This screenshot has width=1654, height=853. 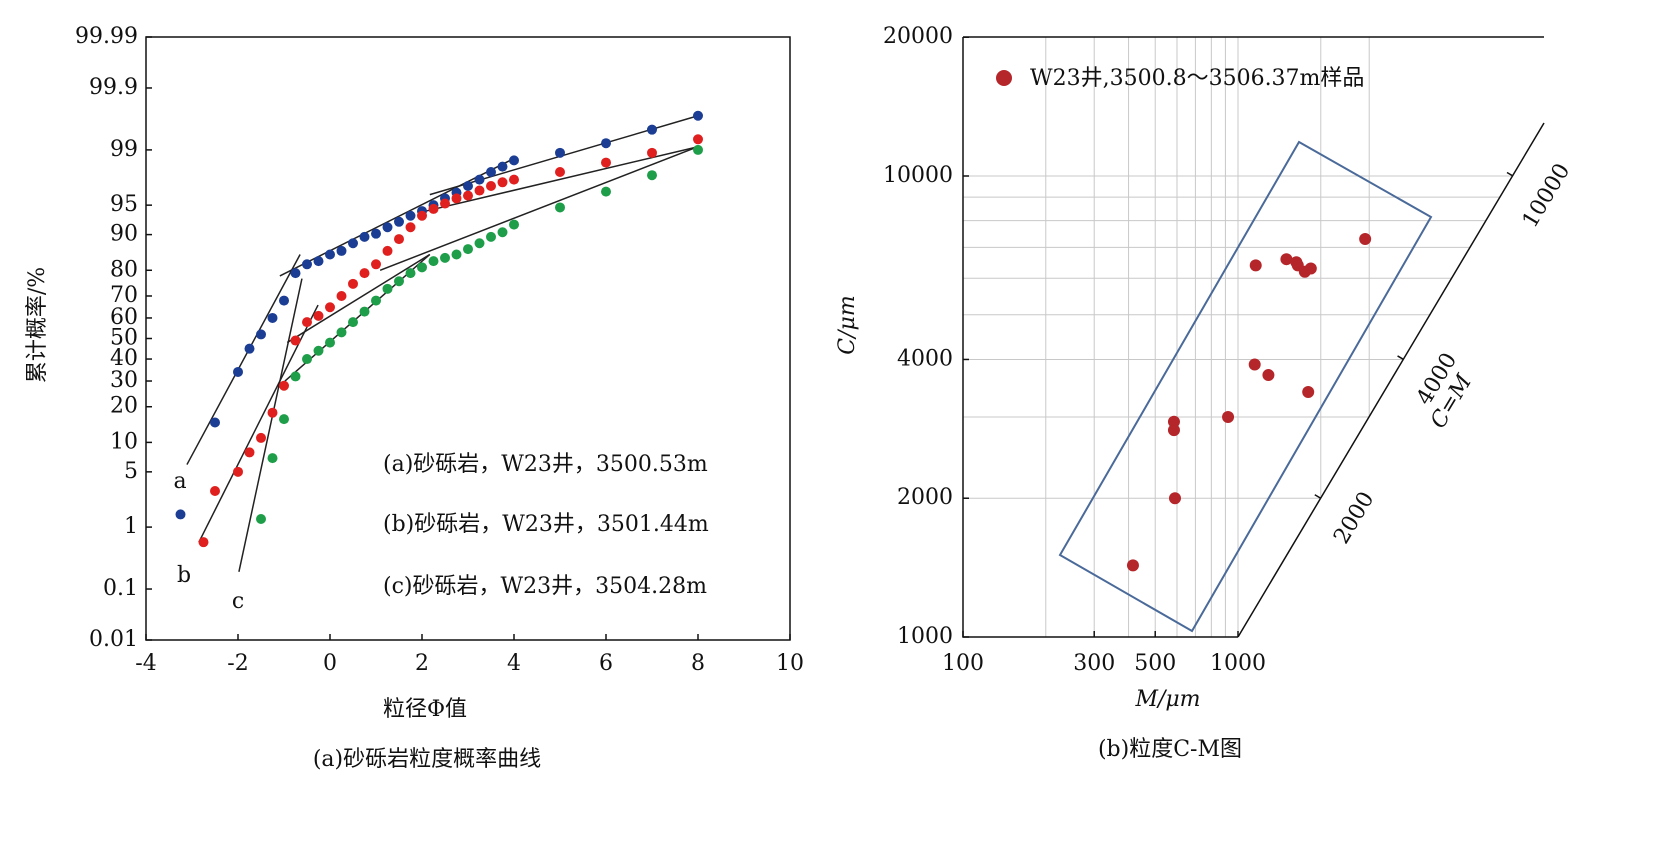 I want to click on legend-marker, so click(x=1004, y=78).